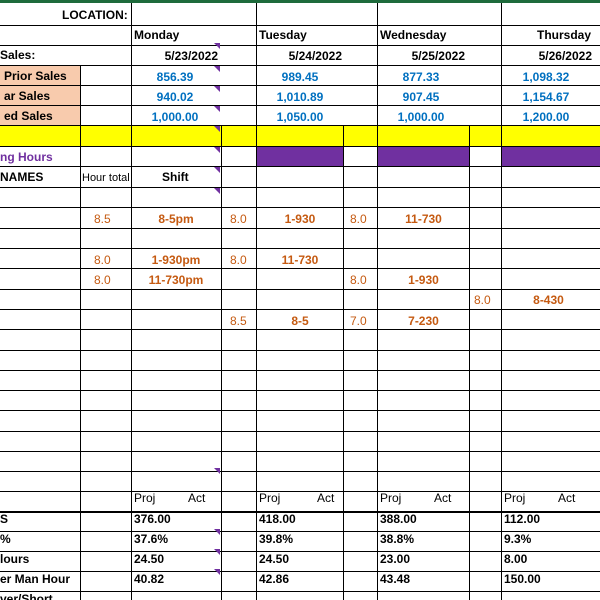 The width and height of the screenshot is (600, 600). What do you see at coordinates (276, 539) in the screenshot?
I see `summary-value: 39.8%` at bounding box center [276, 539].